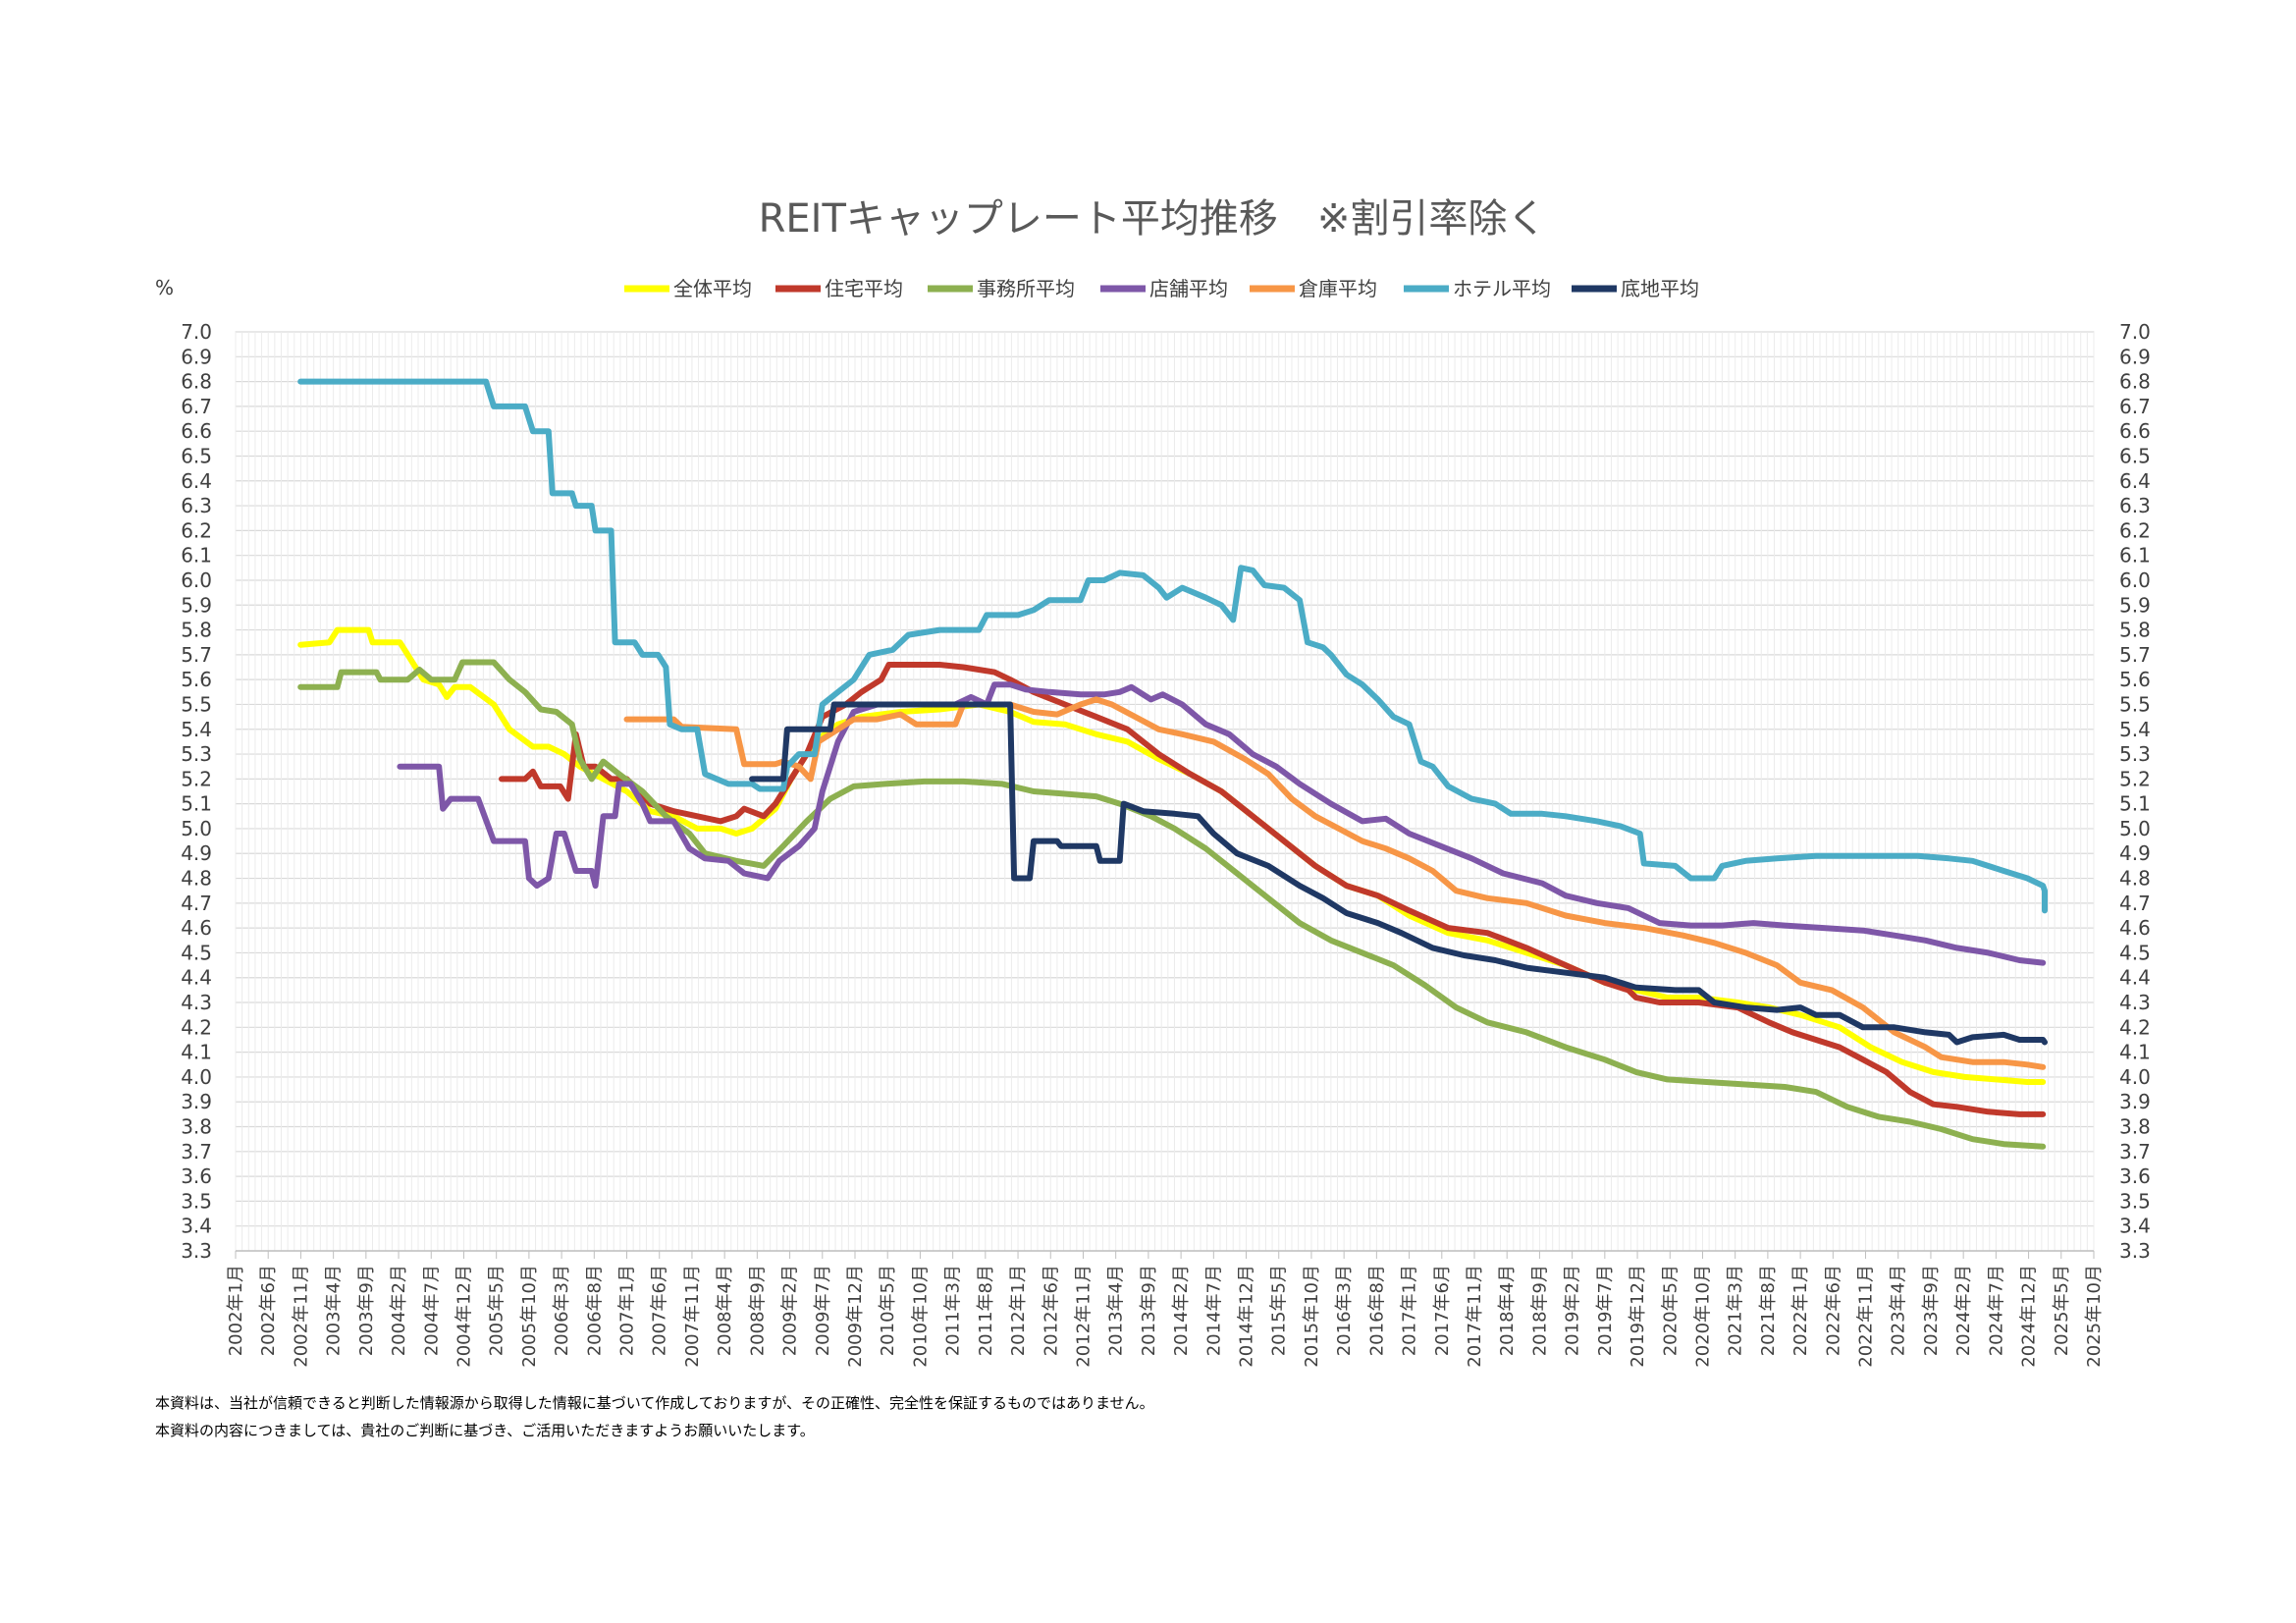  What do you see at coordinates (196, 455) in the screenshot?
I see `y-tick-label-left: 6.5` at bounding box center [196, 455].